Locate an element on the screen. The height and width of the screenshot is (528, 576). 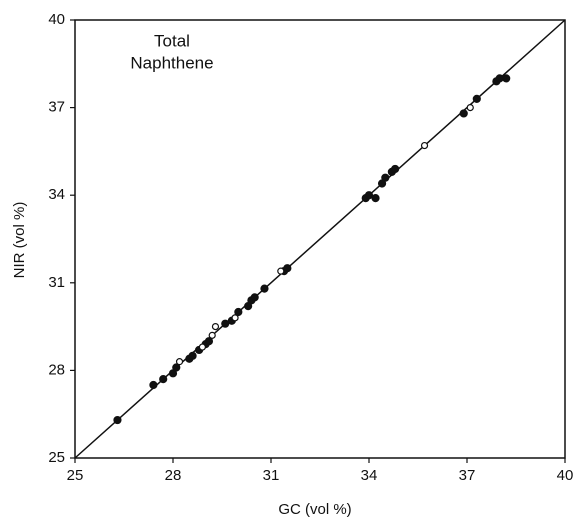
x-tick-label: 34 is located at coordinates (369, 475).